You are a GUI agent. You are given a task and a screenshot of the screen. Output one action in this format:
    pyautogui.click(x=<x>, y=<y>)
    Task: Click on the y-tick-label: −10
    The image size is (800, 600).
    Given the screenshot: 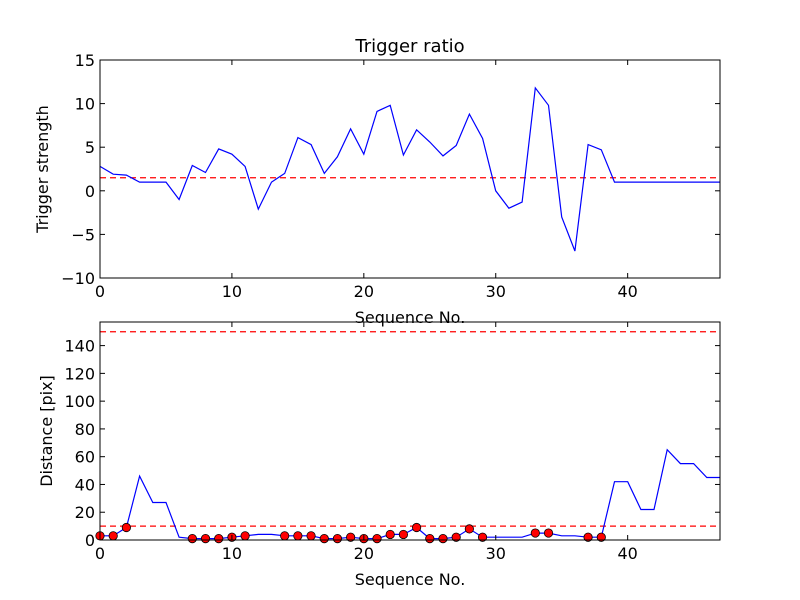 What is the action you would take?
    pyautogui.click(x=78, y=278)
    